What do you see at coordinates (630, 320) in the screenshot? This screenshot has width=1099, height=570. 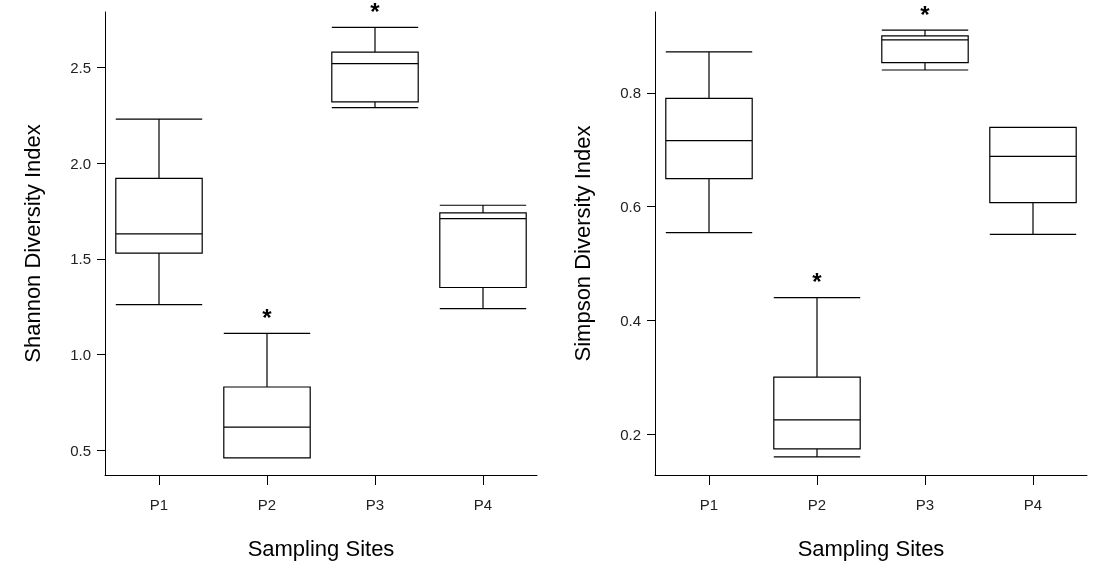 I see `y-tick-label: 0.4` at bounding box center [630, 320].